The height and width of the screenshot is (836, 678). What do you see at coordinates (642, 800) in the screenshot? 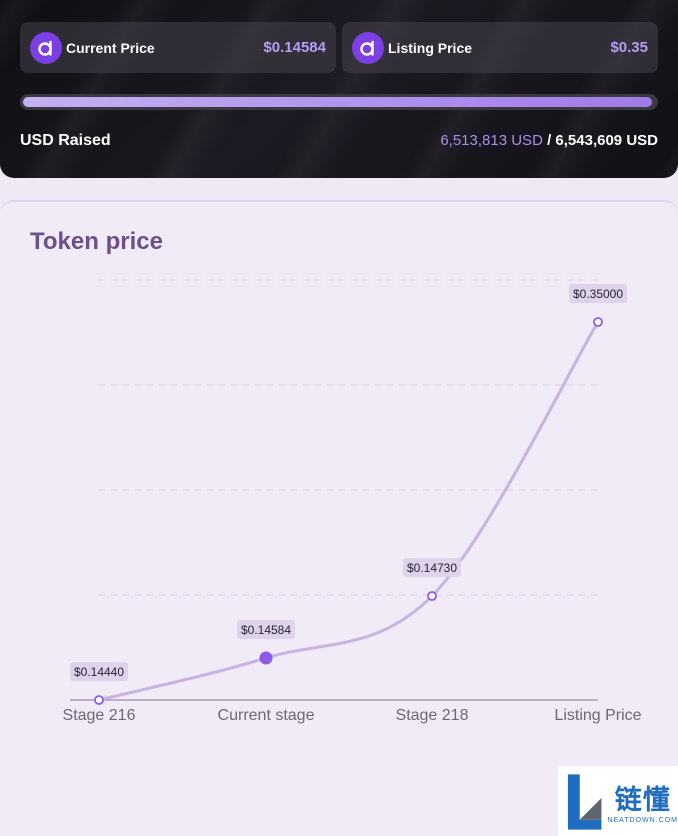
I see `watermark-cn: 链懂` at bounding box center [642, 800].